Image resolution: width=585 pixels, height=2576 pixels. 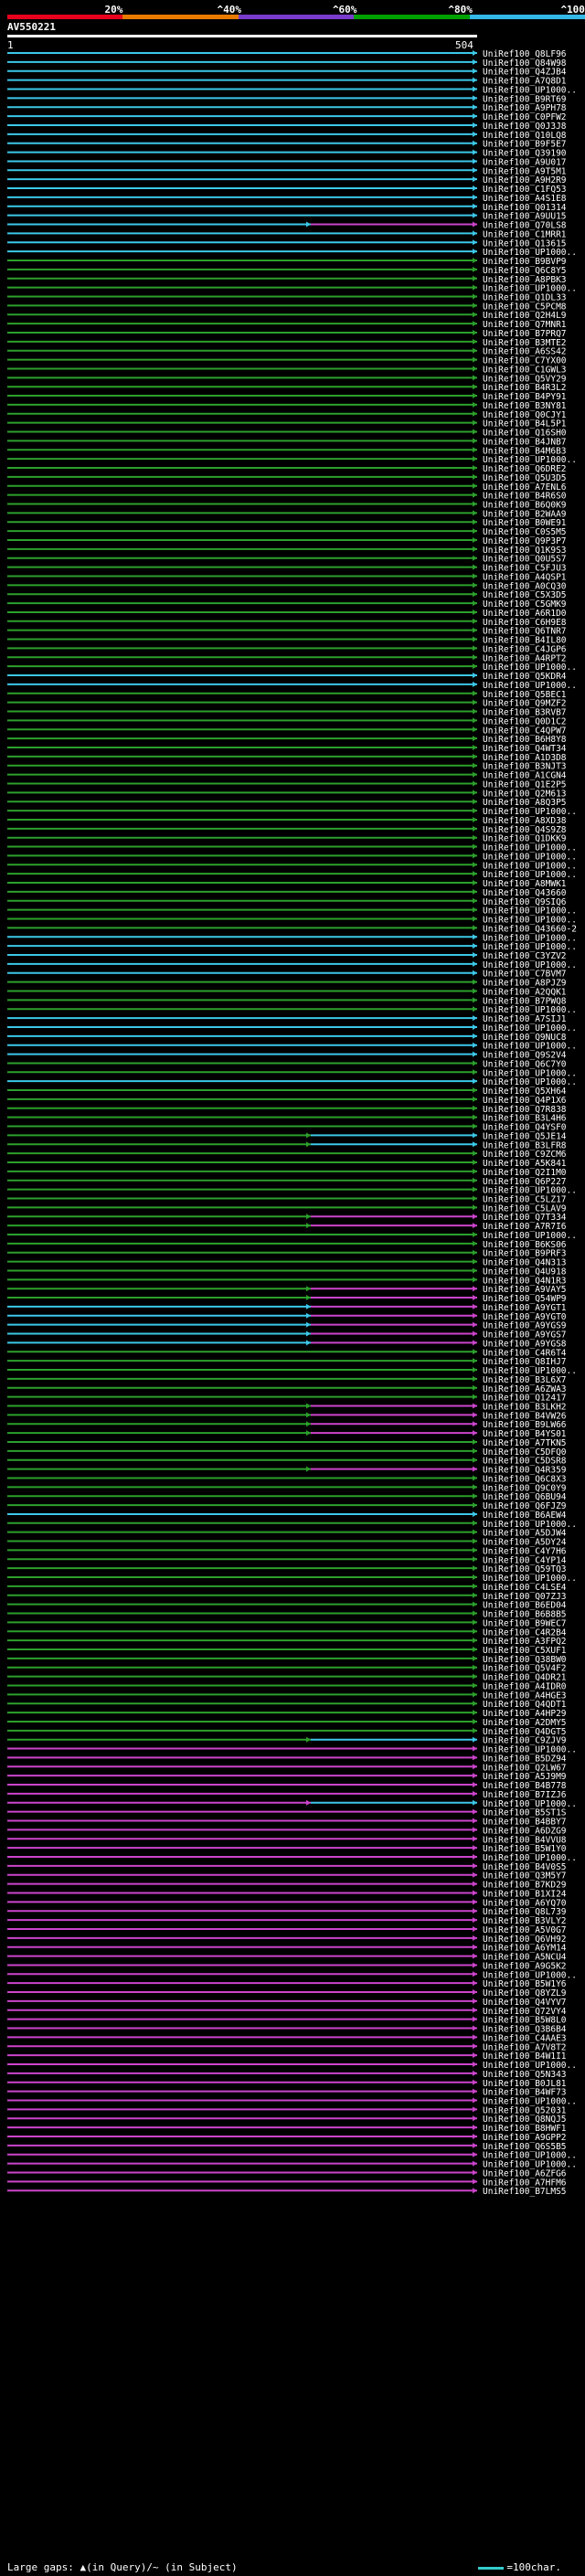 I want to click on hit-label: UniRef100_Q52031, so click(x=525, y=2110).